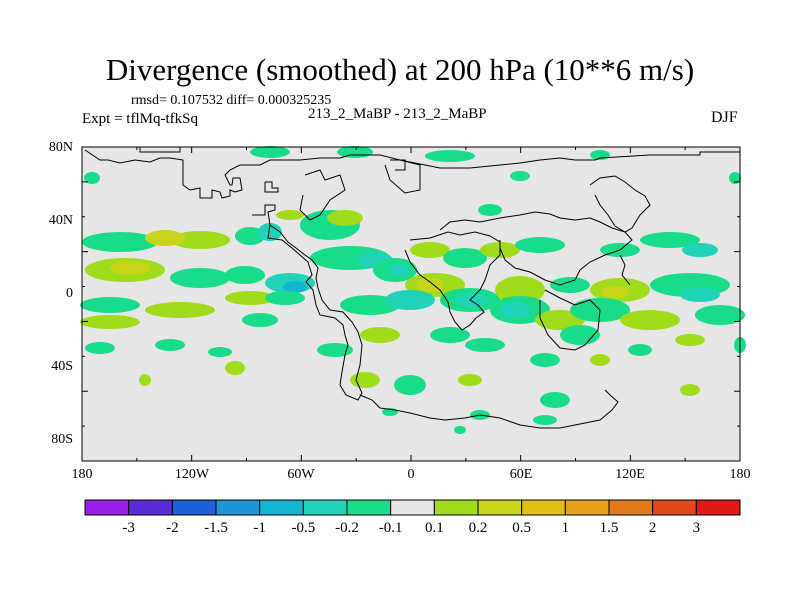 This screenshot has width=800, height=600. I want to click on lat-tick-label: 80S, so click(62, 439).